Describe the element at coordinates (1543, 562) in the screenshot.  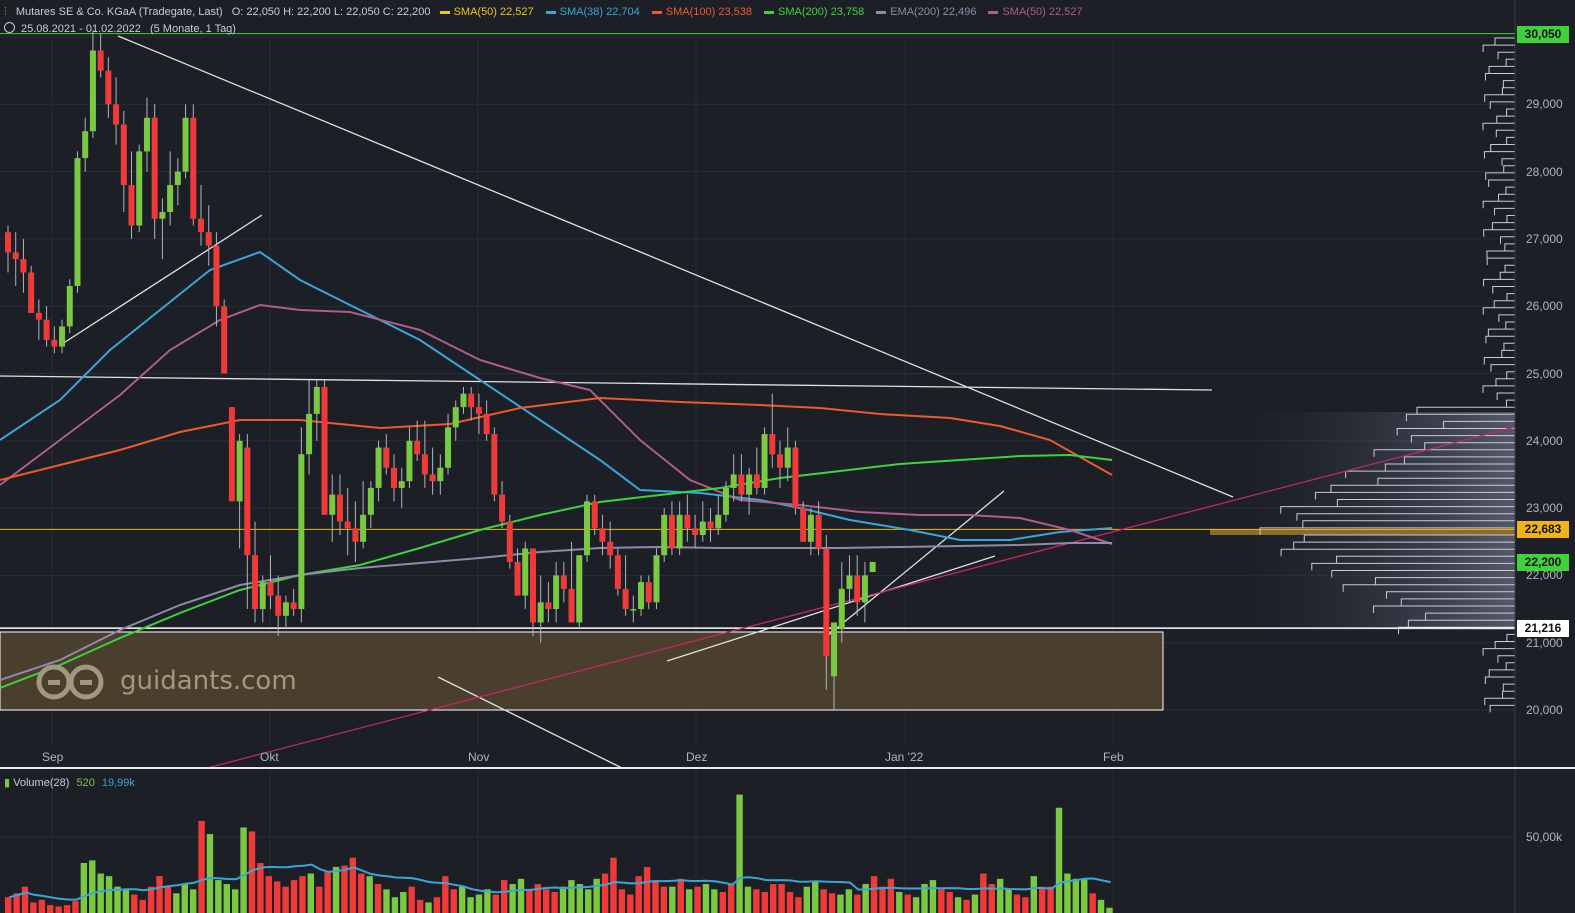
I see `price-tag: 22,200` at that location.